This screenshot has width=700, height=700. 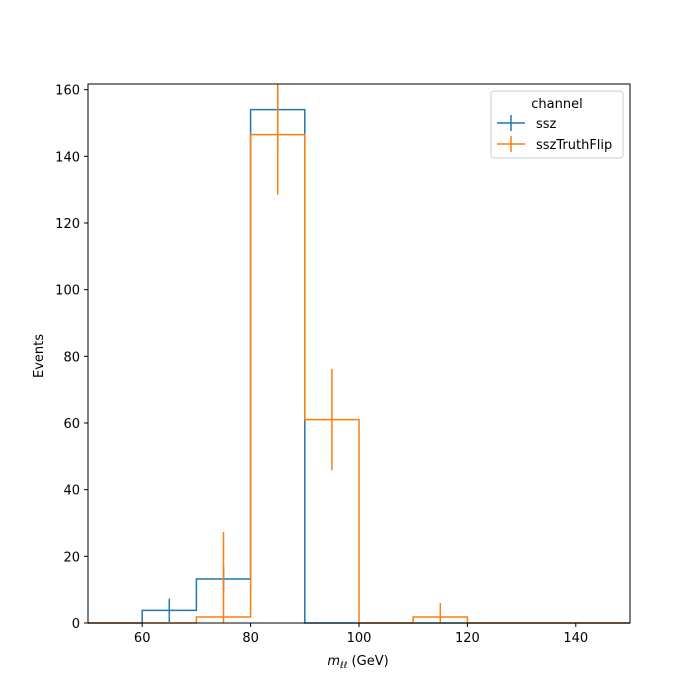 I want to click on x-tick-label: 80, so click(x=250, y=638).